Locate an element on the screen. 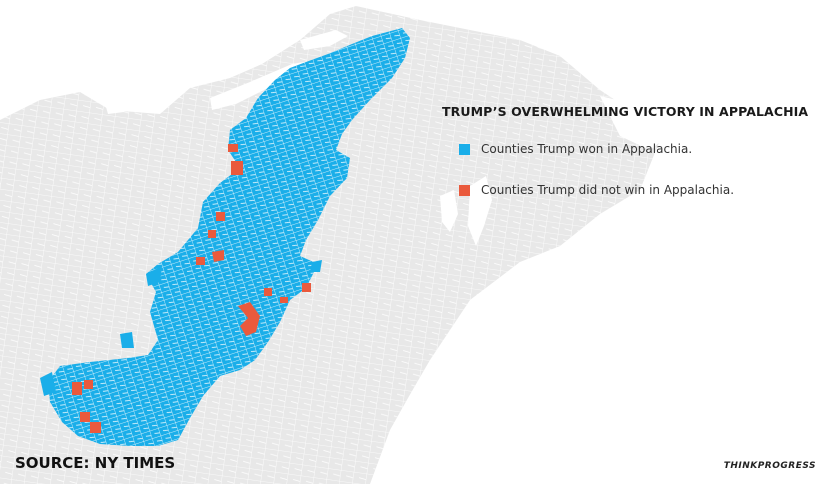 The width and height of the screenshot is (830, 484). legend-label-won: Counties Trump won in Appalachia. is located at coordinates (587, 149).